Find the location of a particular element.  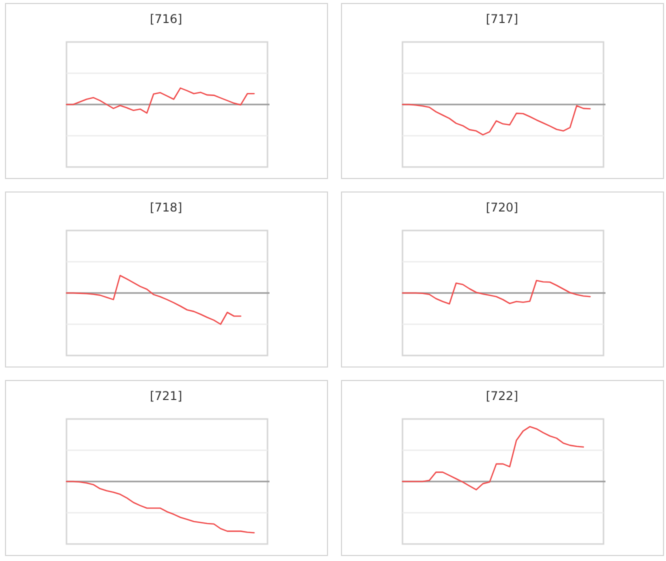

chart-title: [721] is located at coordinates (166, 396).